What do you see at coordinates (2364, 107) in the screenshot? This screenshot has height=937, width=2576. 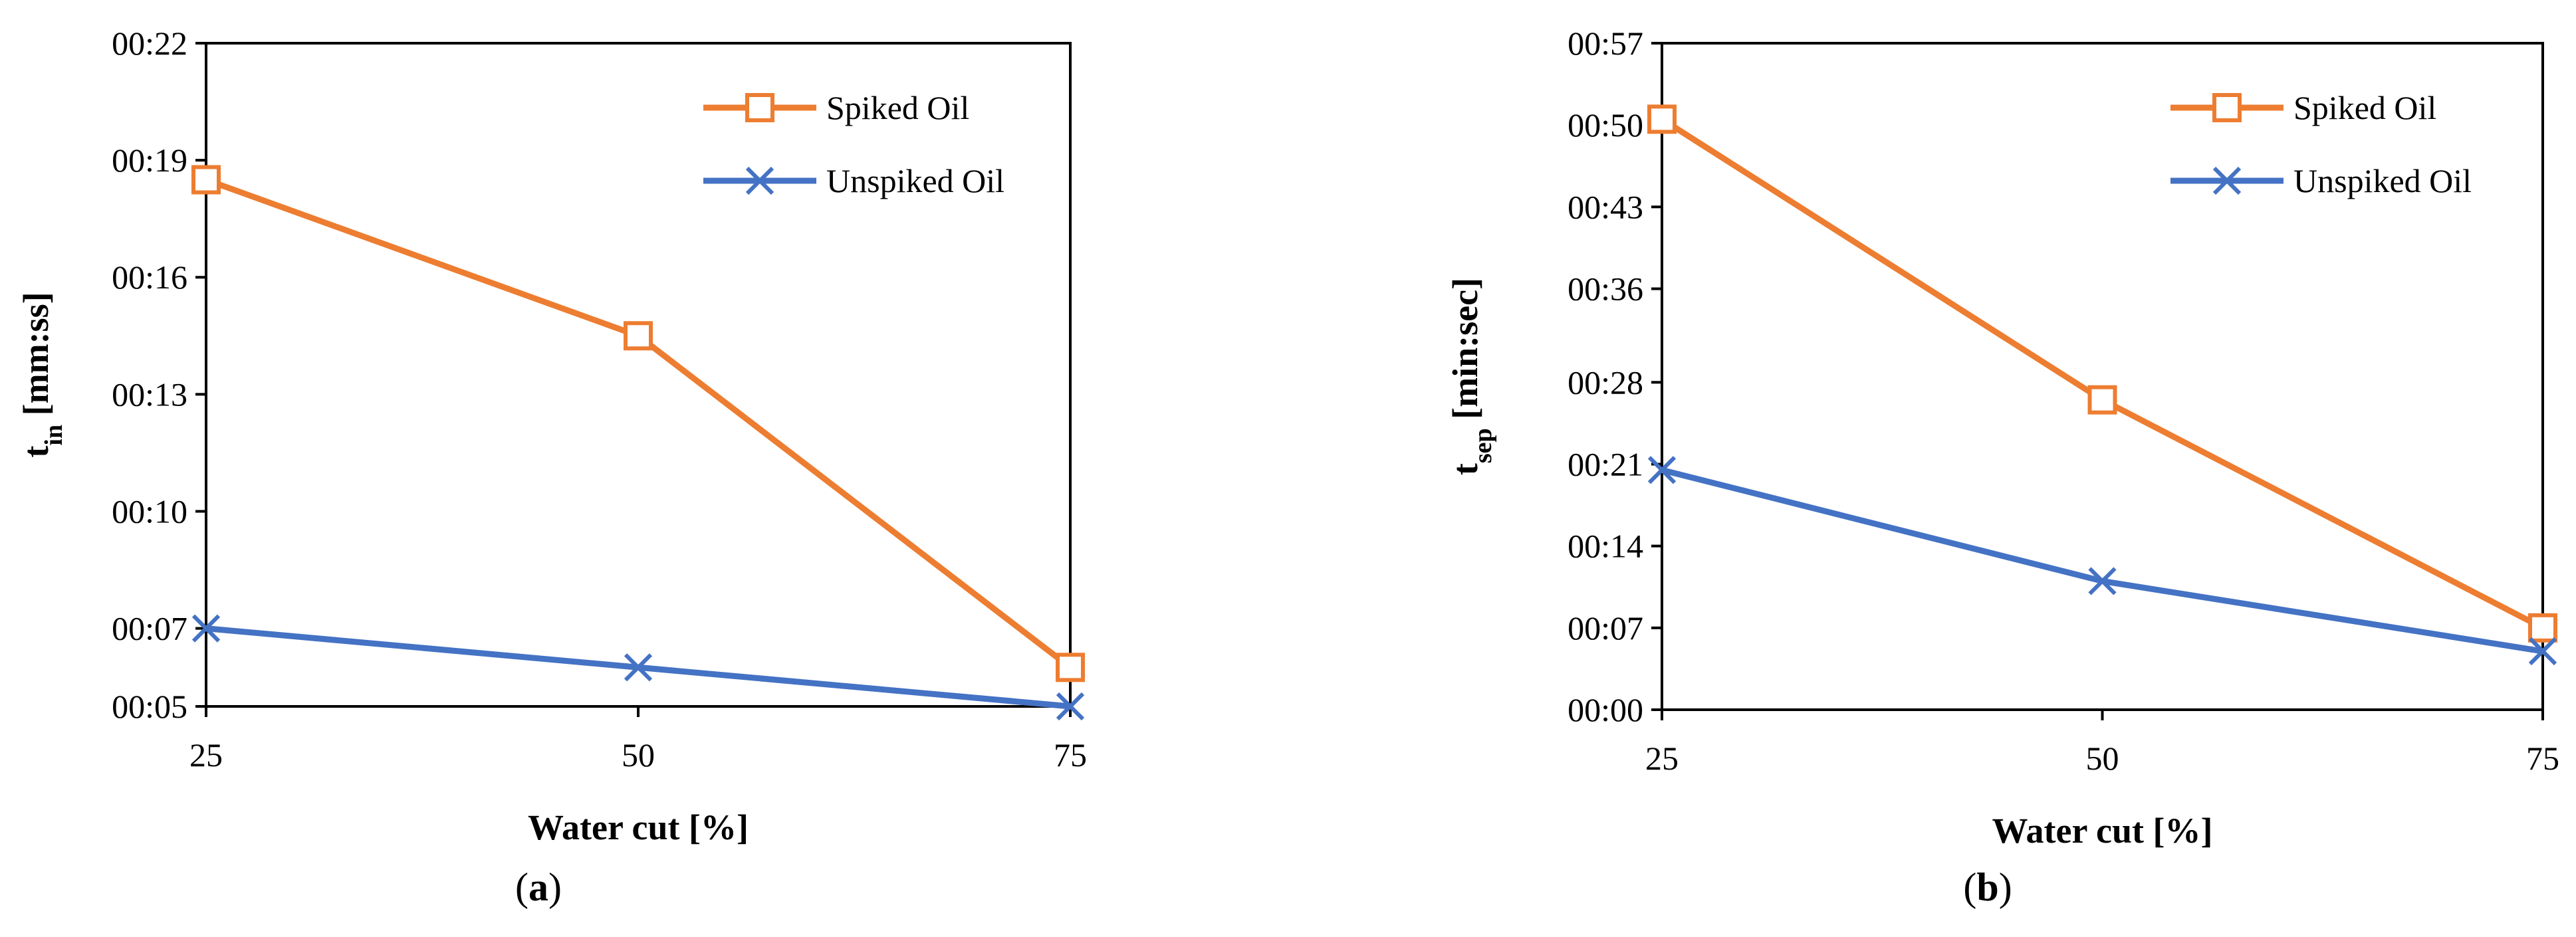 I see `chart-b-legend-spiked-label: Spiked Oil` at bounding box center [2364, 107].